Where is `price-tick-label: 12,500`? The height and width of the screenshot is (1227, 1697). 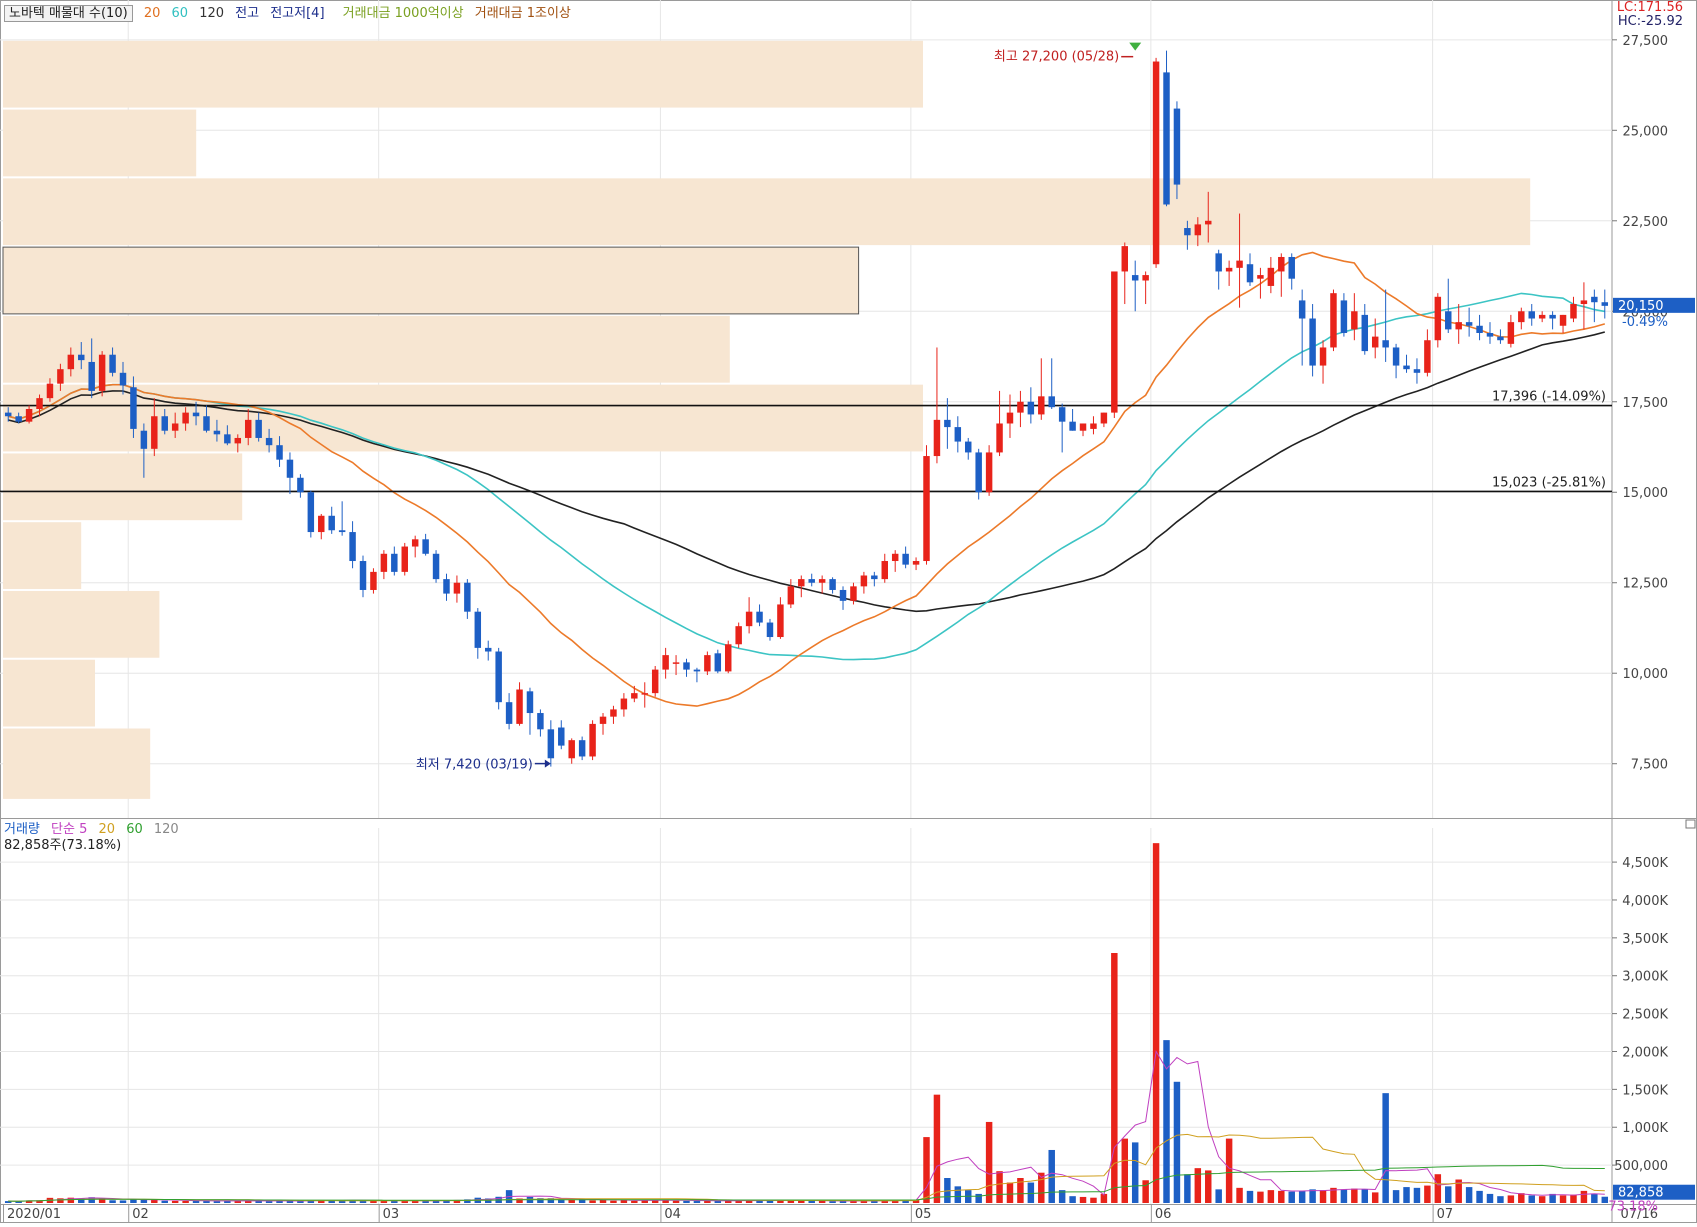 price-tick-label: 12,500 is located at coordinates (1646, 584).